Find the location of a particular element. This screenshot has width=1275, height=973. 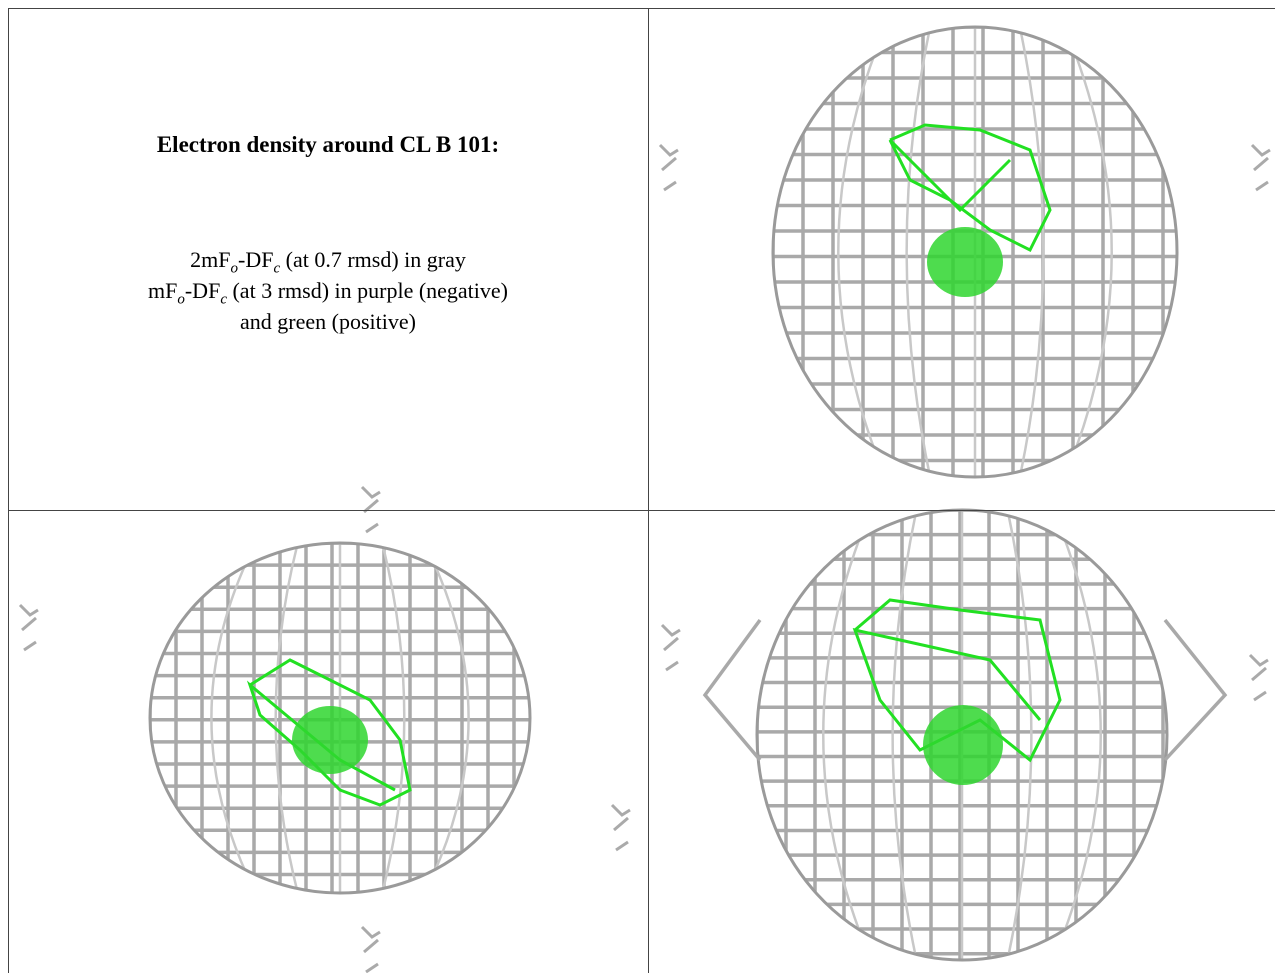

legend-line: 2mFo-DFc (at 0.7 rmsd) in gray is located at coordinates (328, 260).